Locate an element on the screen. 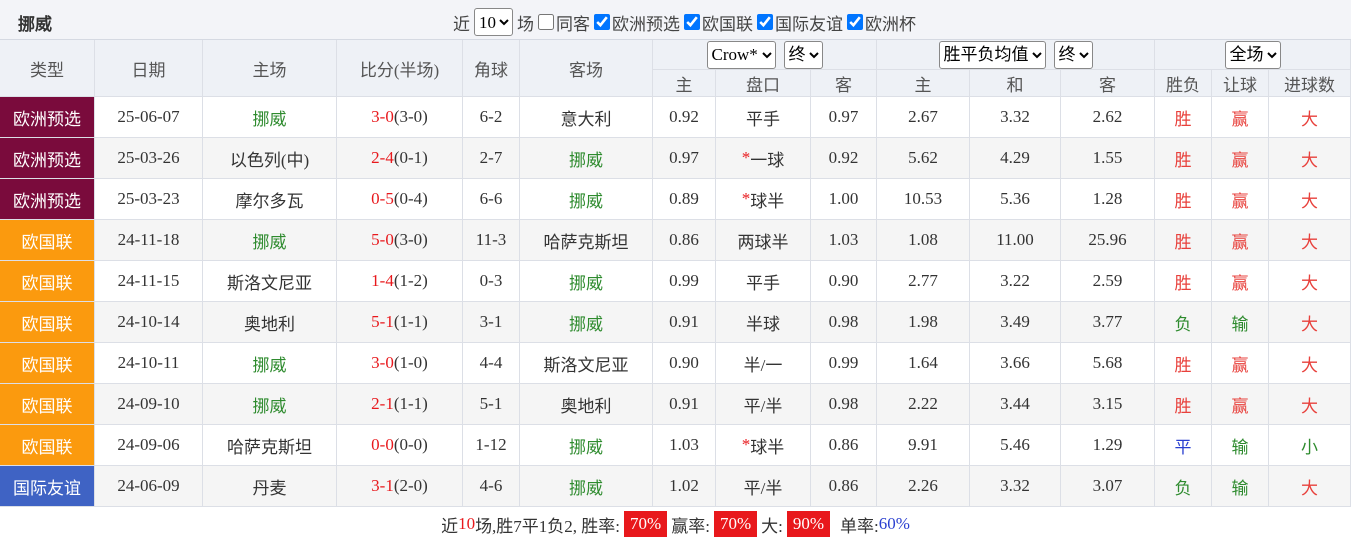 The image size is (1351, 539). away-team: 奥地利 is located at coordinates (586, 404).